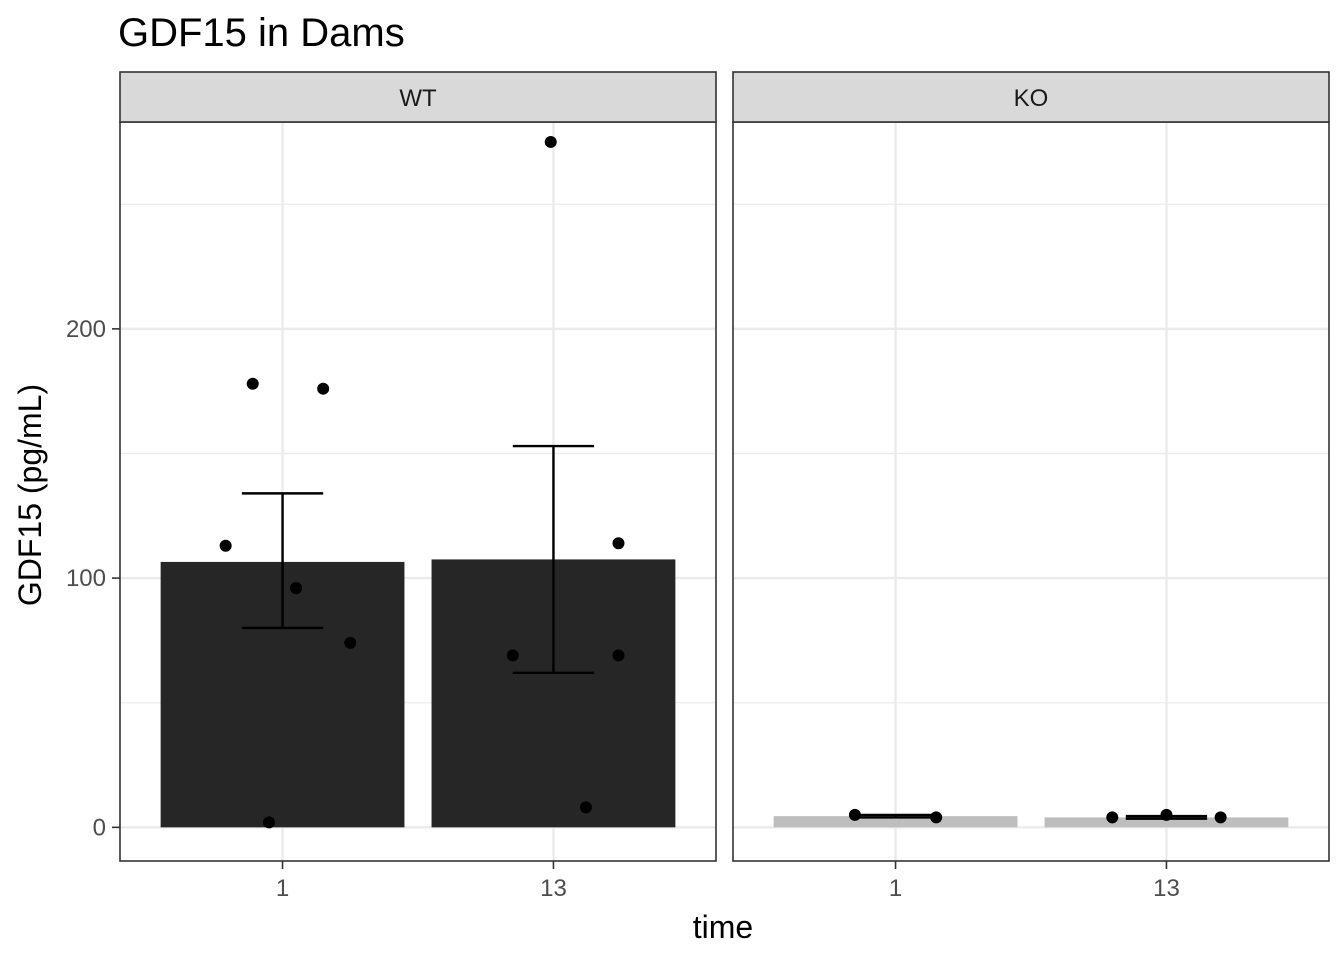 The image size is (1344, 960). I want to click on y-axis: 0 100 200, so click(93, 578).